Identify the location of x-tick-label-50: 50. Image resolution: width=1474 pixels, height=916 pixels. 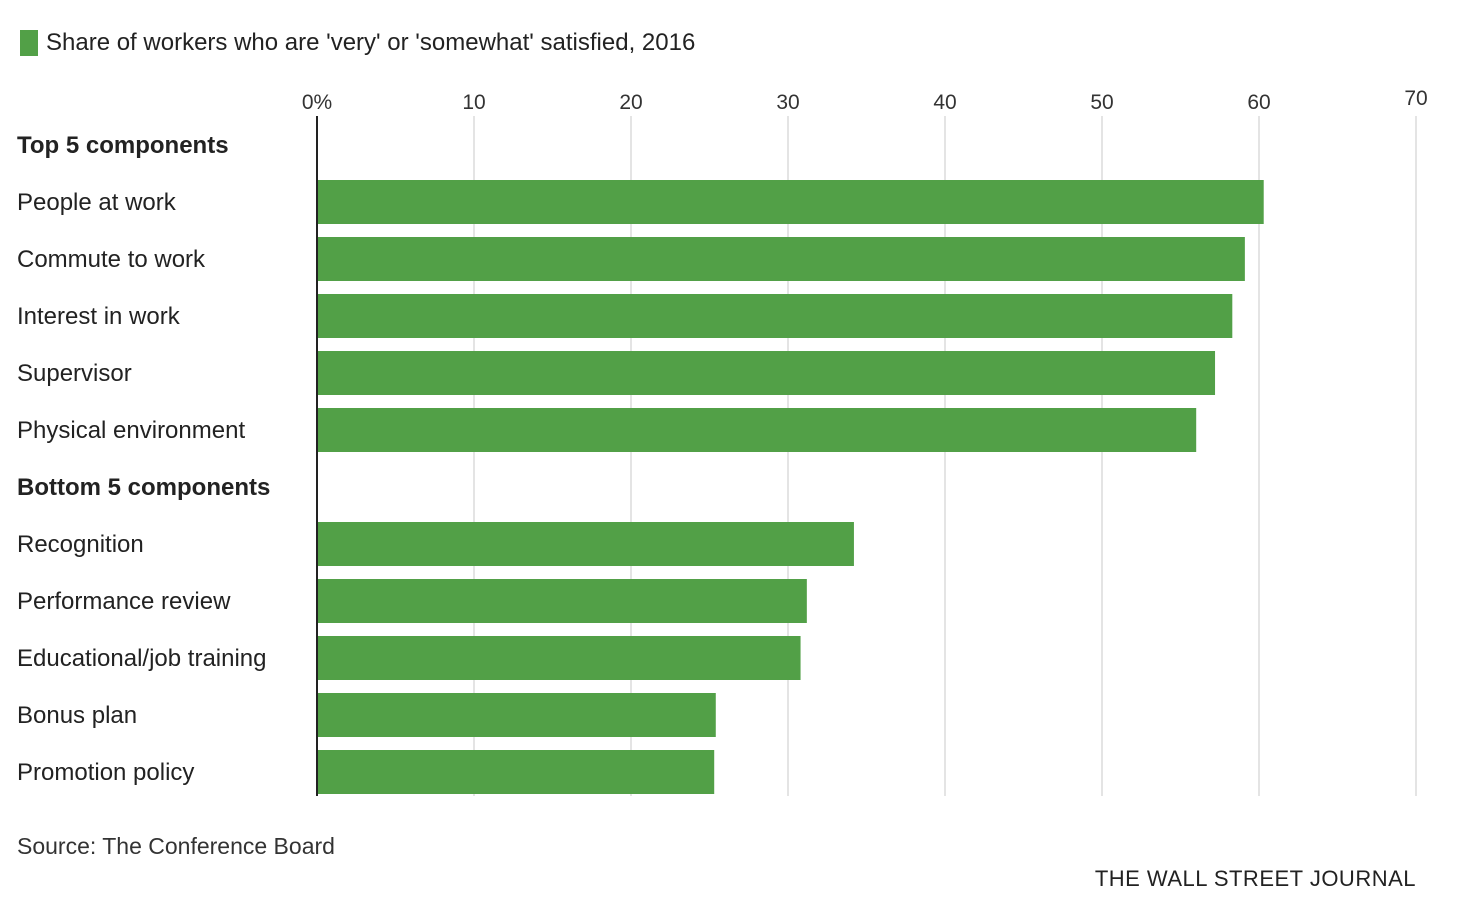
(1101, 102).